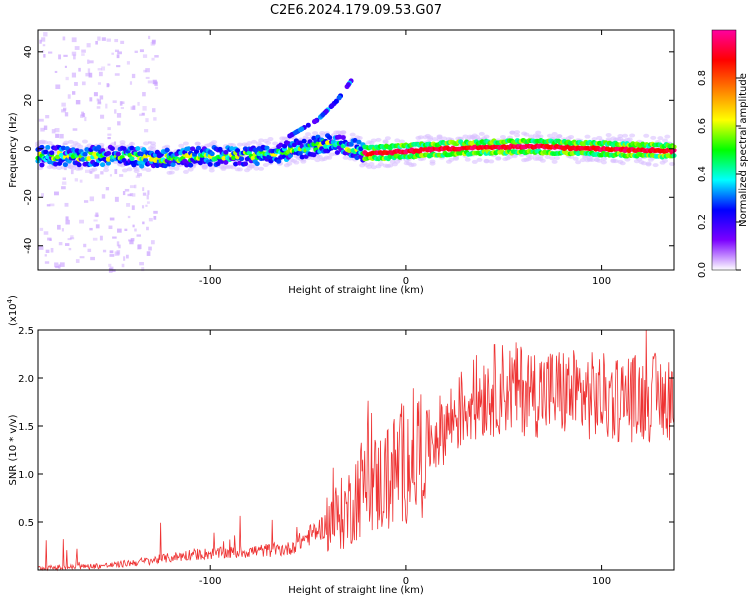 The image size is (750, 600). Describe the element at coordinates (601, 281) in the screenshot. I see `heatmap-xtick-label: 100` at that location.